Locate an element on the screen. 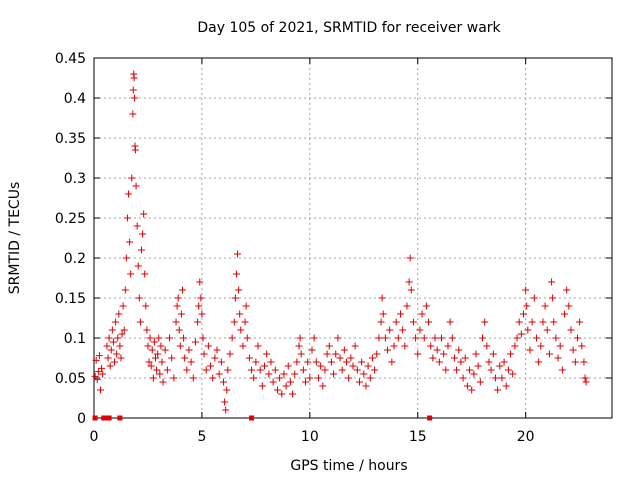 The width and height of the screenshot is (640, 480). y-tick-label: 0 is located at coordinates (81, 419).